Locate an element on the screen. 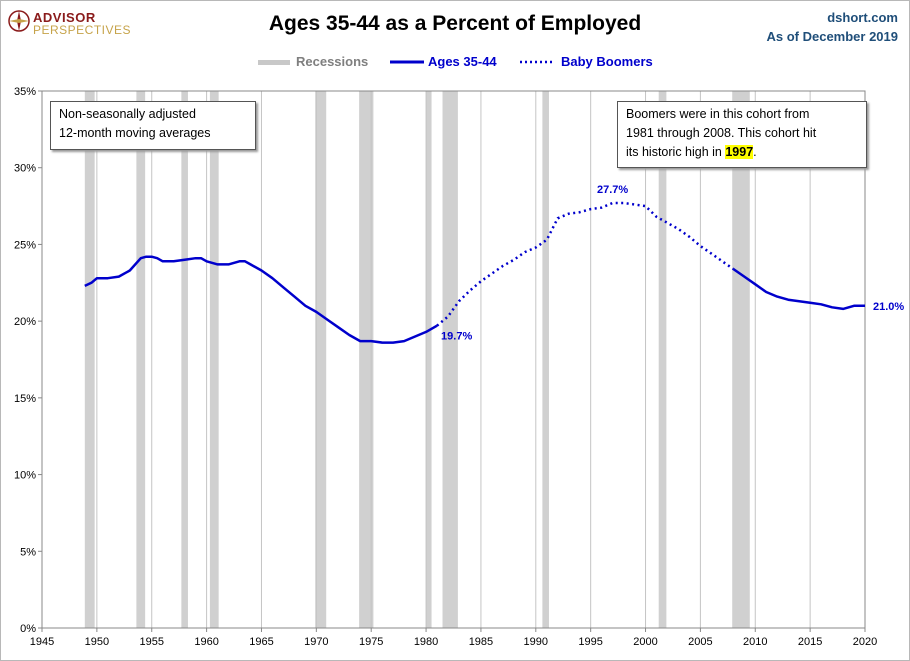  series-line-baby-boomers is located at coordinates (585, 264).